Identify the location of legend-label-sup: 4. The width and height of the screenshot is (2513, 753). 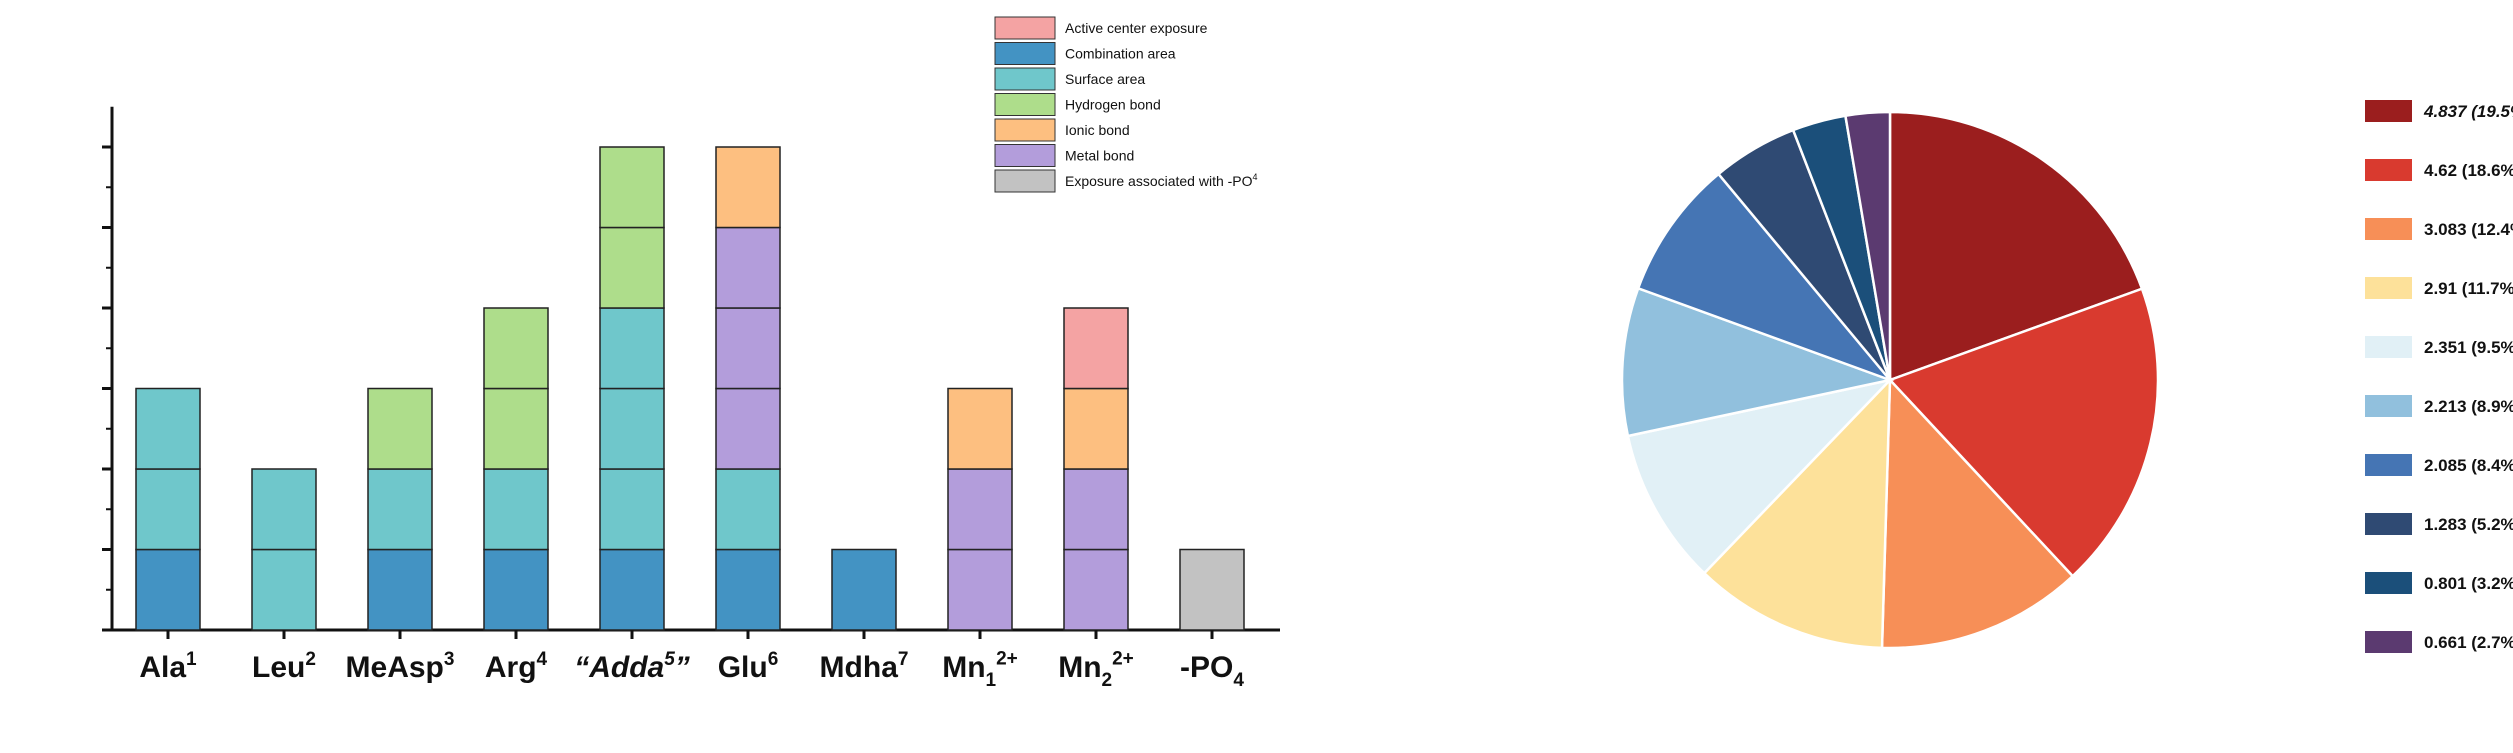
(1255, 177).